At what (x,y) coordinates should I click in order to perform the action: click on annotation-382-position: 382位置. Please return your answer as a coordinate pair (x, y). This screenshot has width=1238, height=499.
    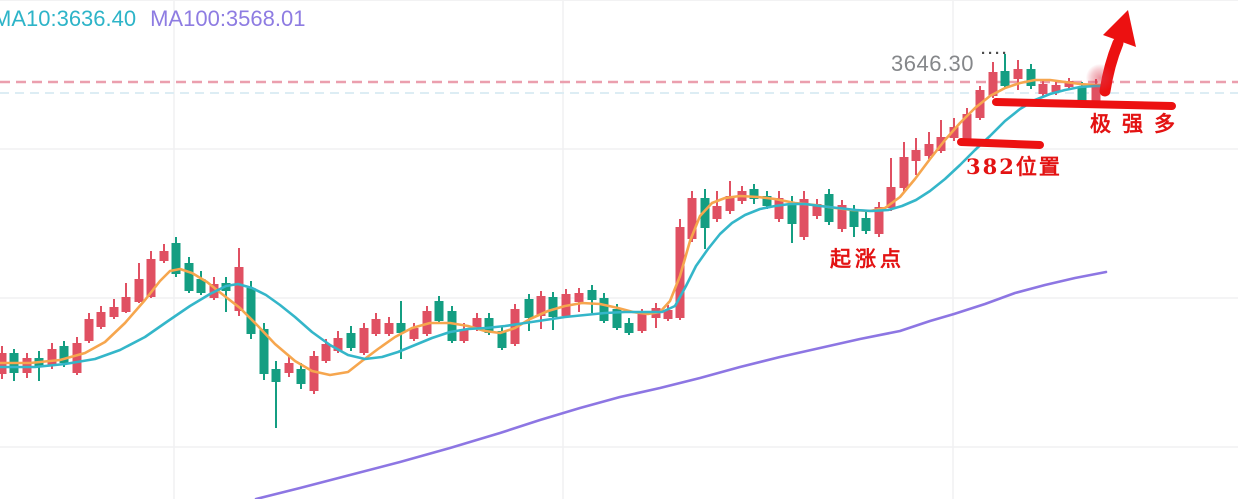
    Looking at the image, I should click on (1014, 166).